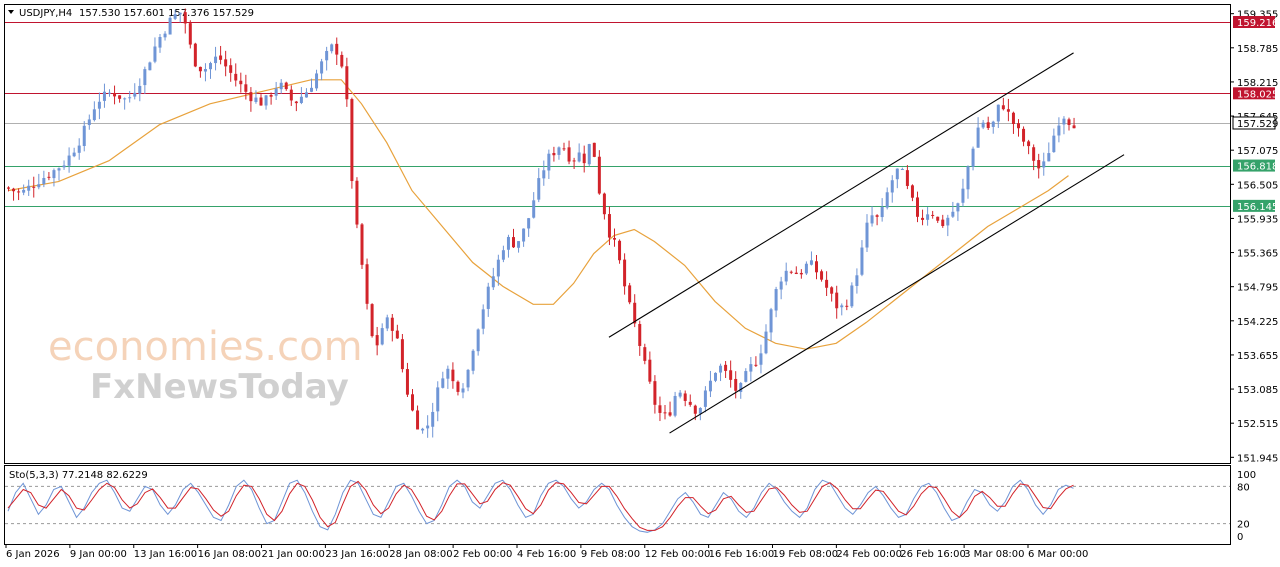 The width and height of the screenshot is (1280, 567). What do you see at coordinates (293, 554) in the screenshot?
I see `time-tick-label: 21 Jan 00:00` at bounding box center [293, 554].